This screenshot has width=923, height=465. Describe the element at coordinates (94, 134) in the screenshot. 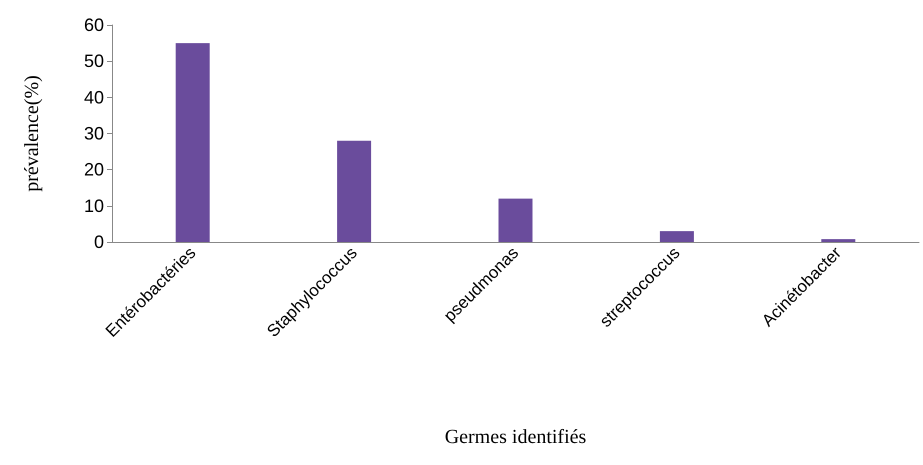

I see `y-tick-label: 30` at that location.